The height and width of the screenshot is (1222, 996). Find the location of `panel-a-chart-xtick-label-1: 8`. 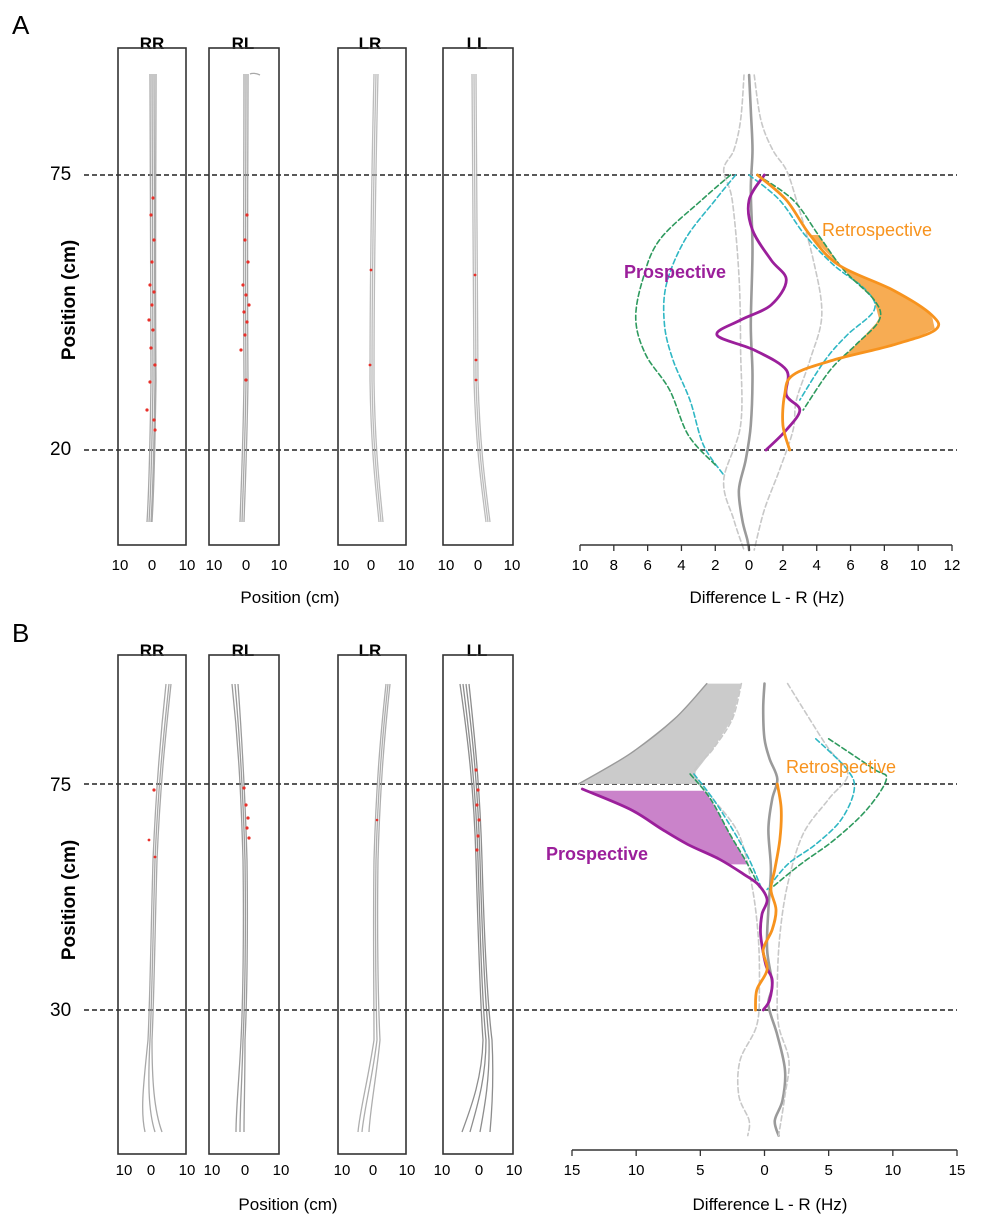

panel-a-chart-xtick-label-1: 8 is located at coordinates (614, 565).